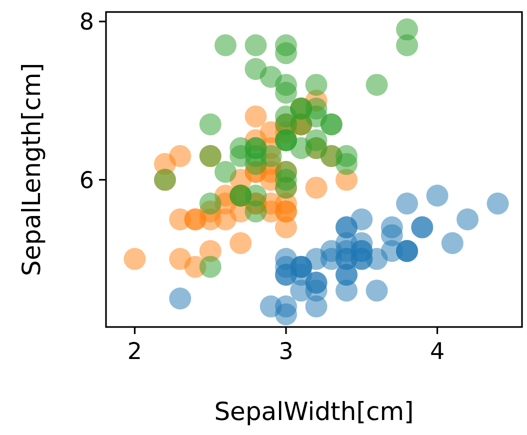 Image resolution: width=527 pixels, height=435 pixels. Describe the element at coordinates (437, 352) in the screenshot. I see `x-tick-label: 4` at that location.